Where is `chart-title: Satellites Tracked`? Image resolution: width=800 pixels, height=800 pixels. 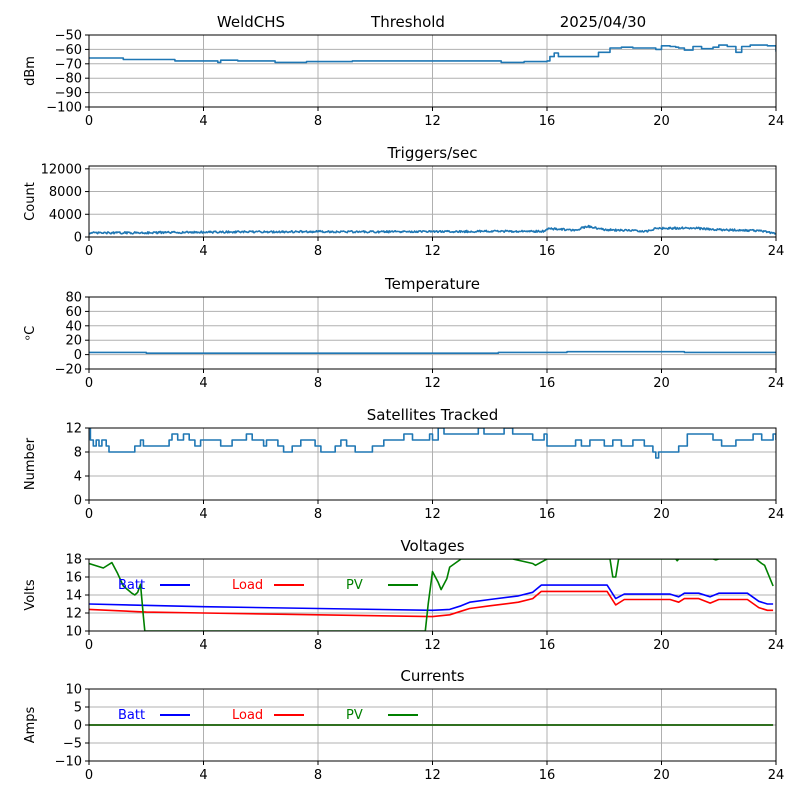 chart-title: Satellites Tracked is located at coordinates (432, 415).